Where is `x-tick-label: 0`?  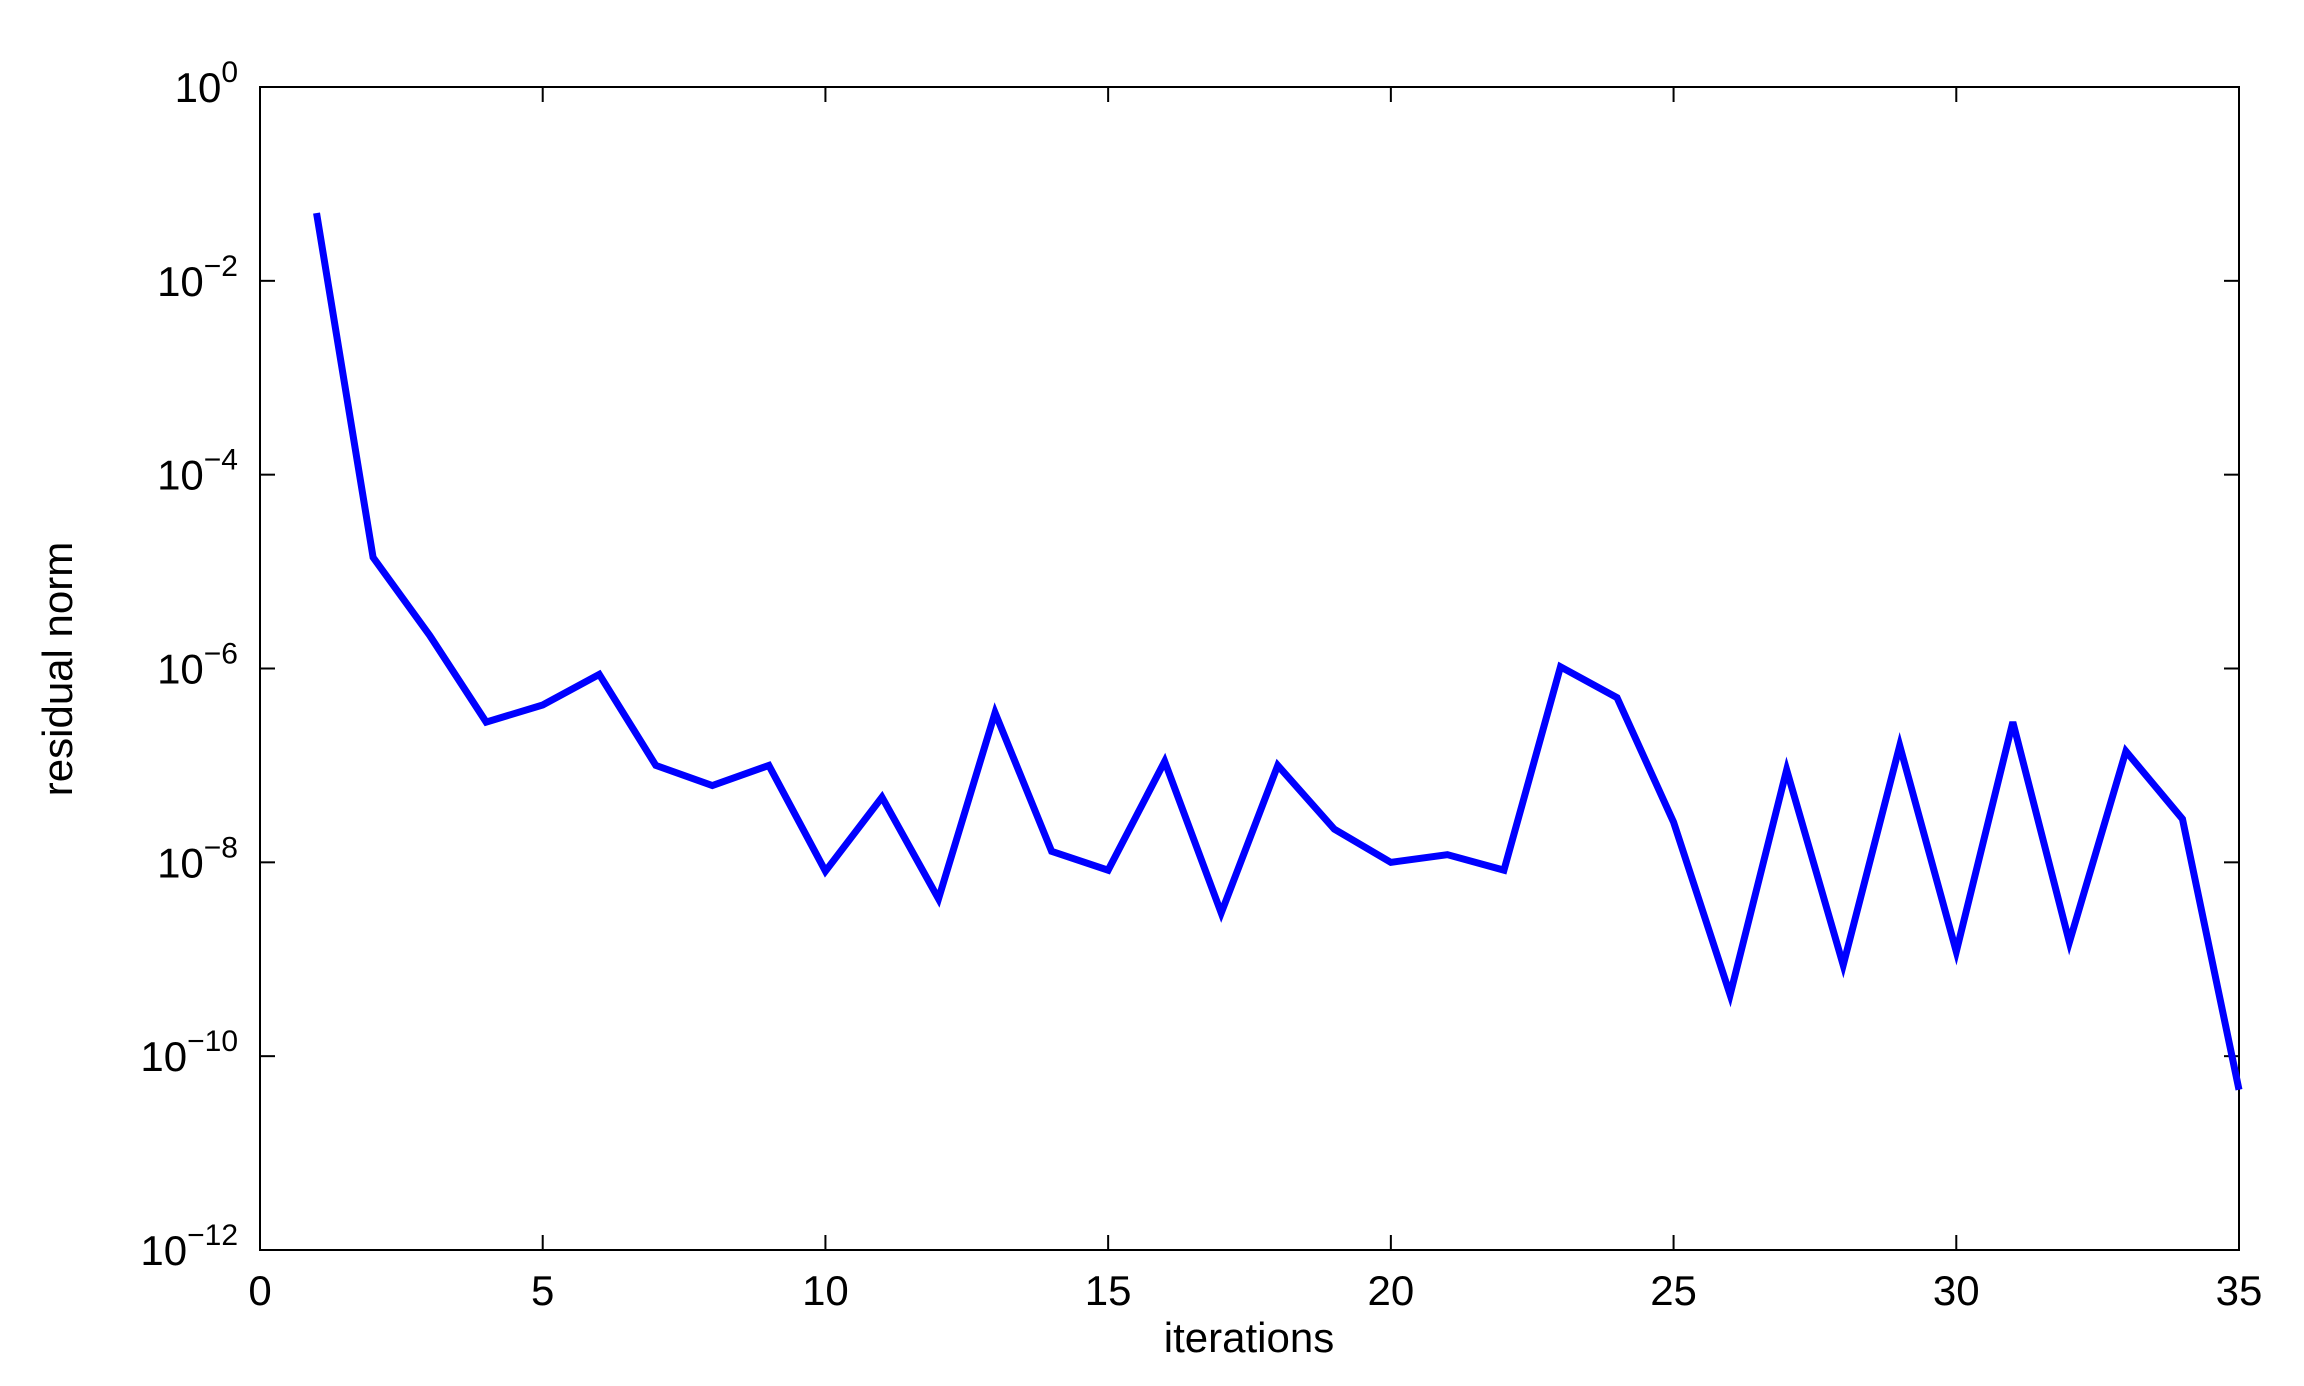
x-tick-label: 0 is located at coordinates (259, 1290).